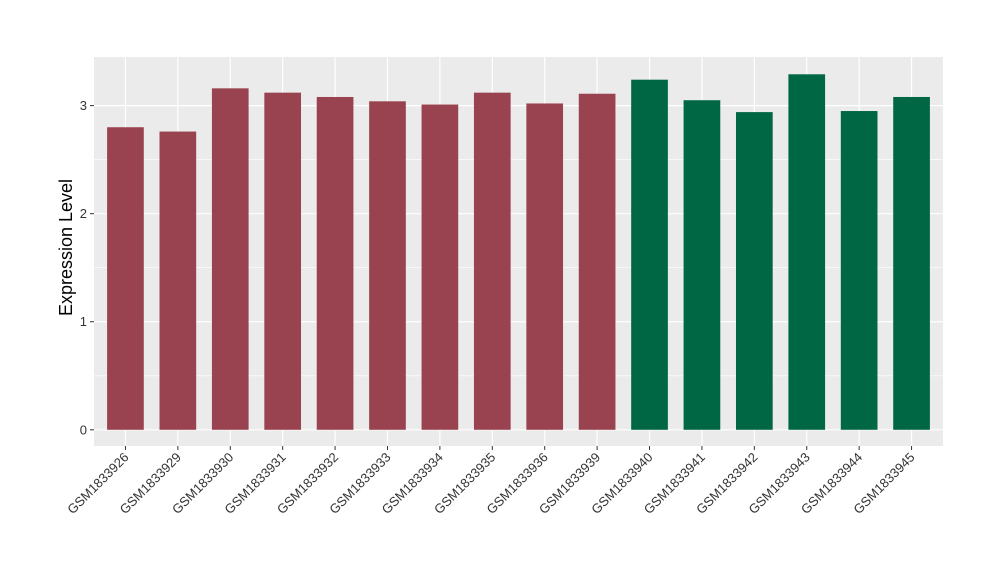  I want to click on y-axis-title: Expression Level, so click(66, 247).